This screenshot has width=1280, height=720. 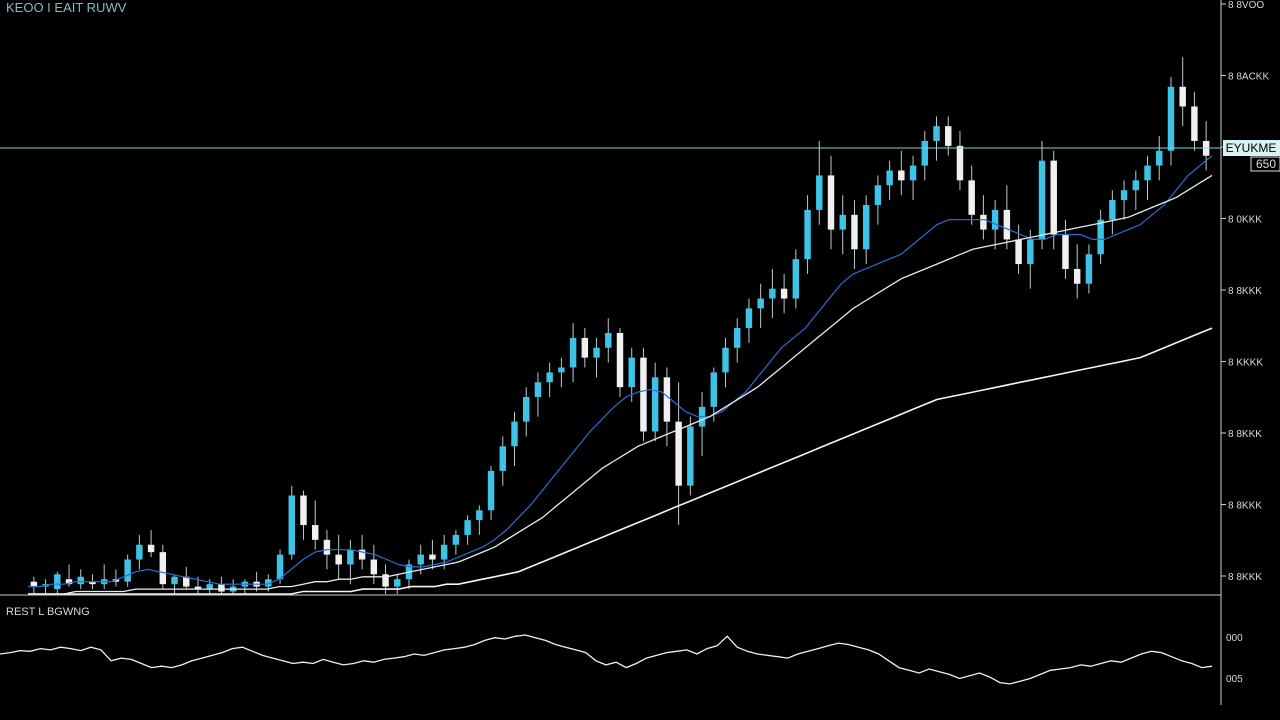 I want to click on chart-title: KEOO I EAIT RUWV, so click(x=66, y=7).